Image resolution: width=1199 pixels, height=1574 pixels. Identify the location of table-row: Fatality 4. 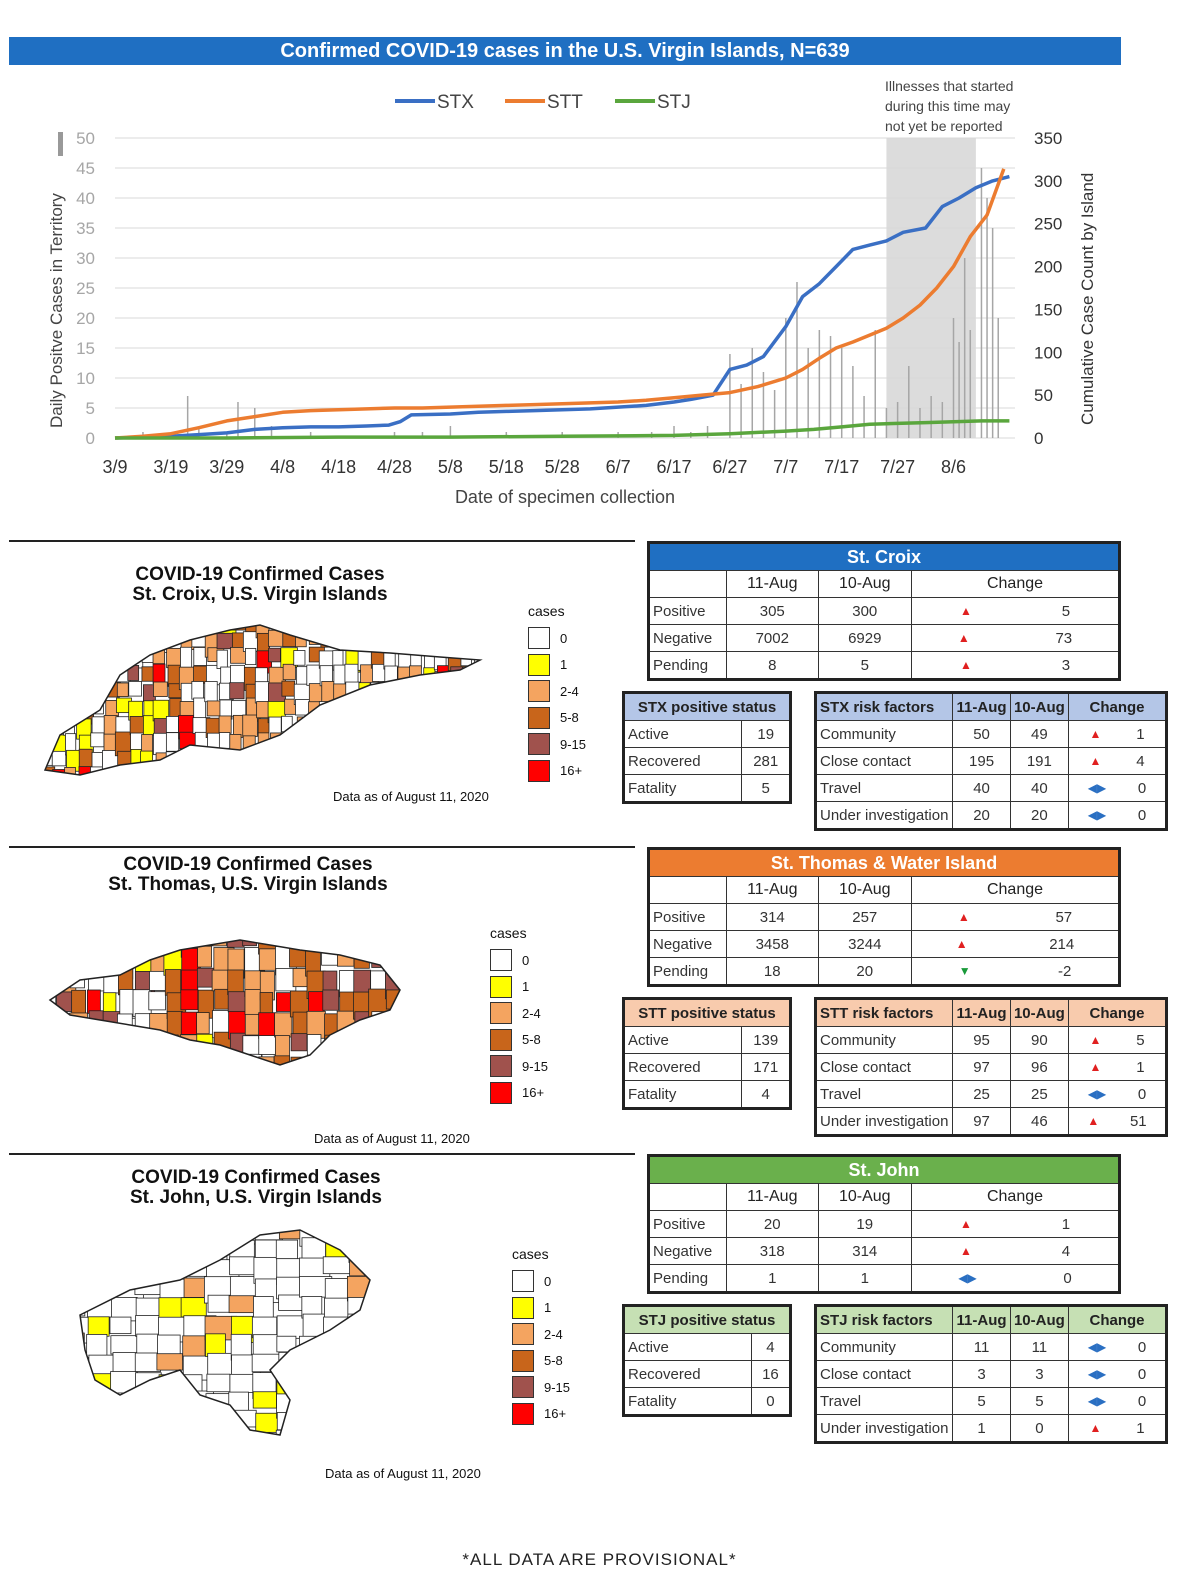
(706, 1094).